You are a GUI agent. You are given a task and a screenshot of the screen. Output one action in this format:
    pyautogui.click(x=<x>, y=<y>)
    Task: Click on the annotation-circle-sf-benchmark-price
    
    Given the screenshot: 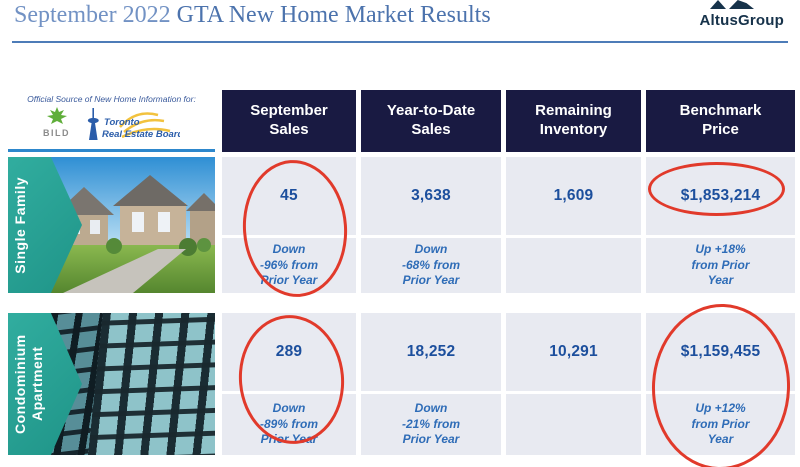 What is the action you would take?
    pyautogui.click(x=716, y=189)
    